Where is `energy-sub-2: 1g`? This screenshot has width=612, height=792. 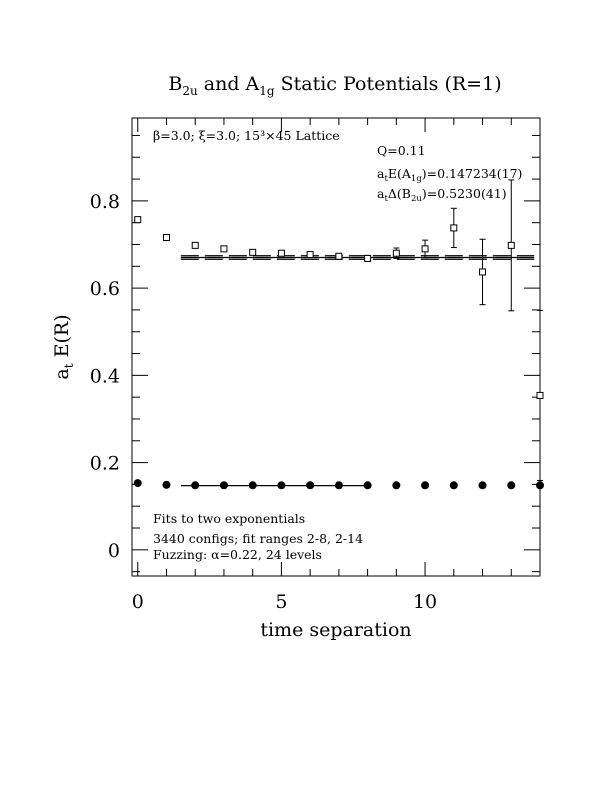
energy-sub-2: 1g is located at coordinates (416, 179).